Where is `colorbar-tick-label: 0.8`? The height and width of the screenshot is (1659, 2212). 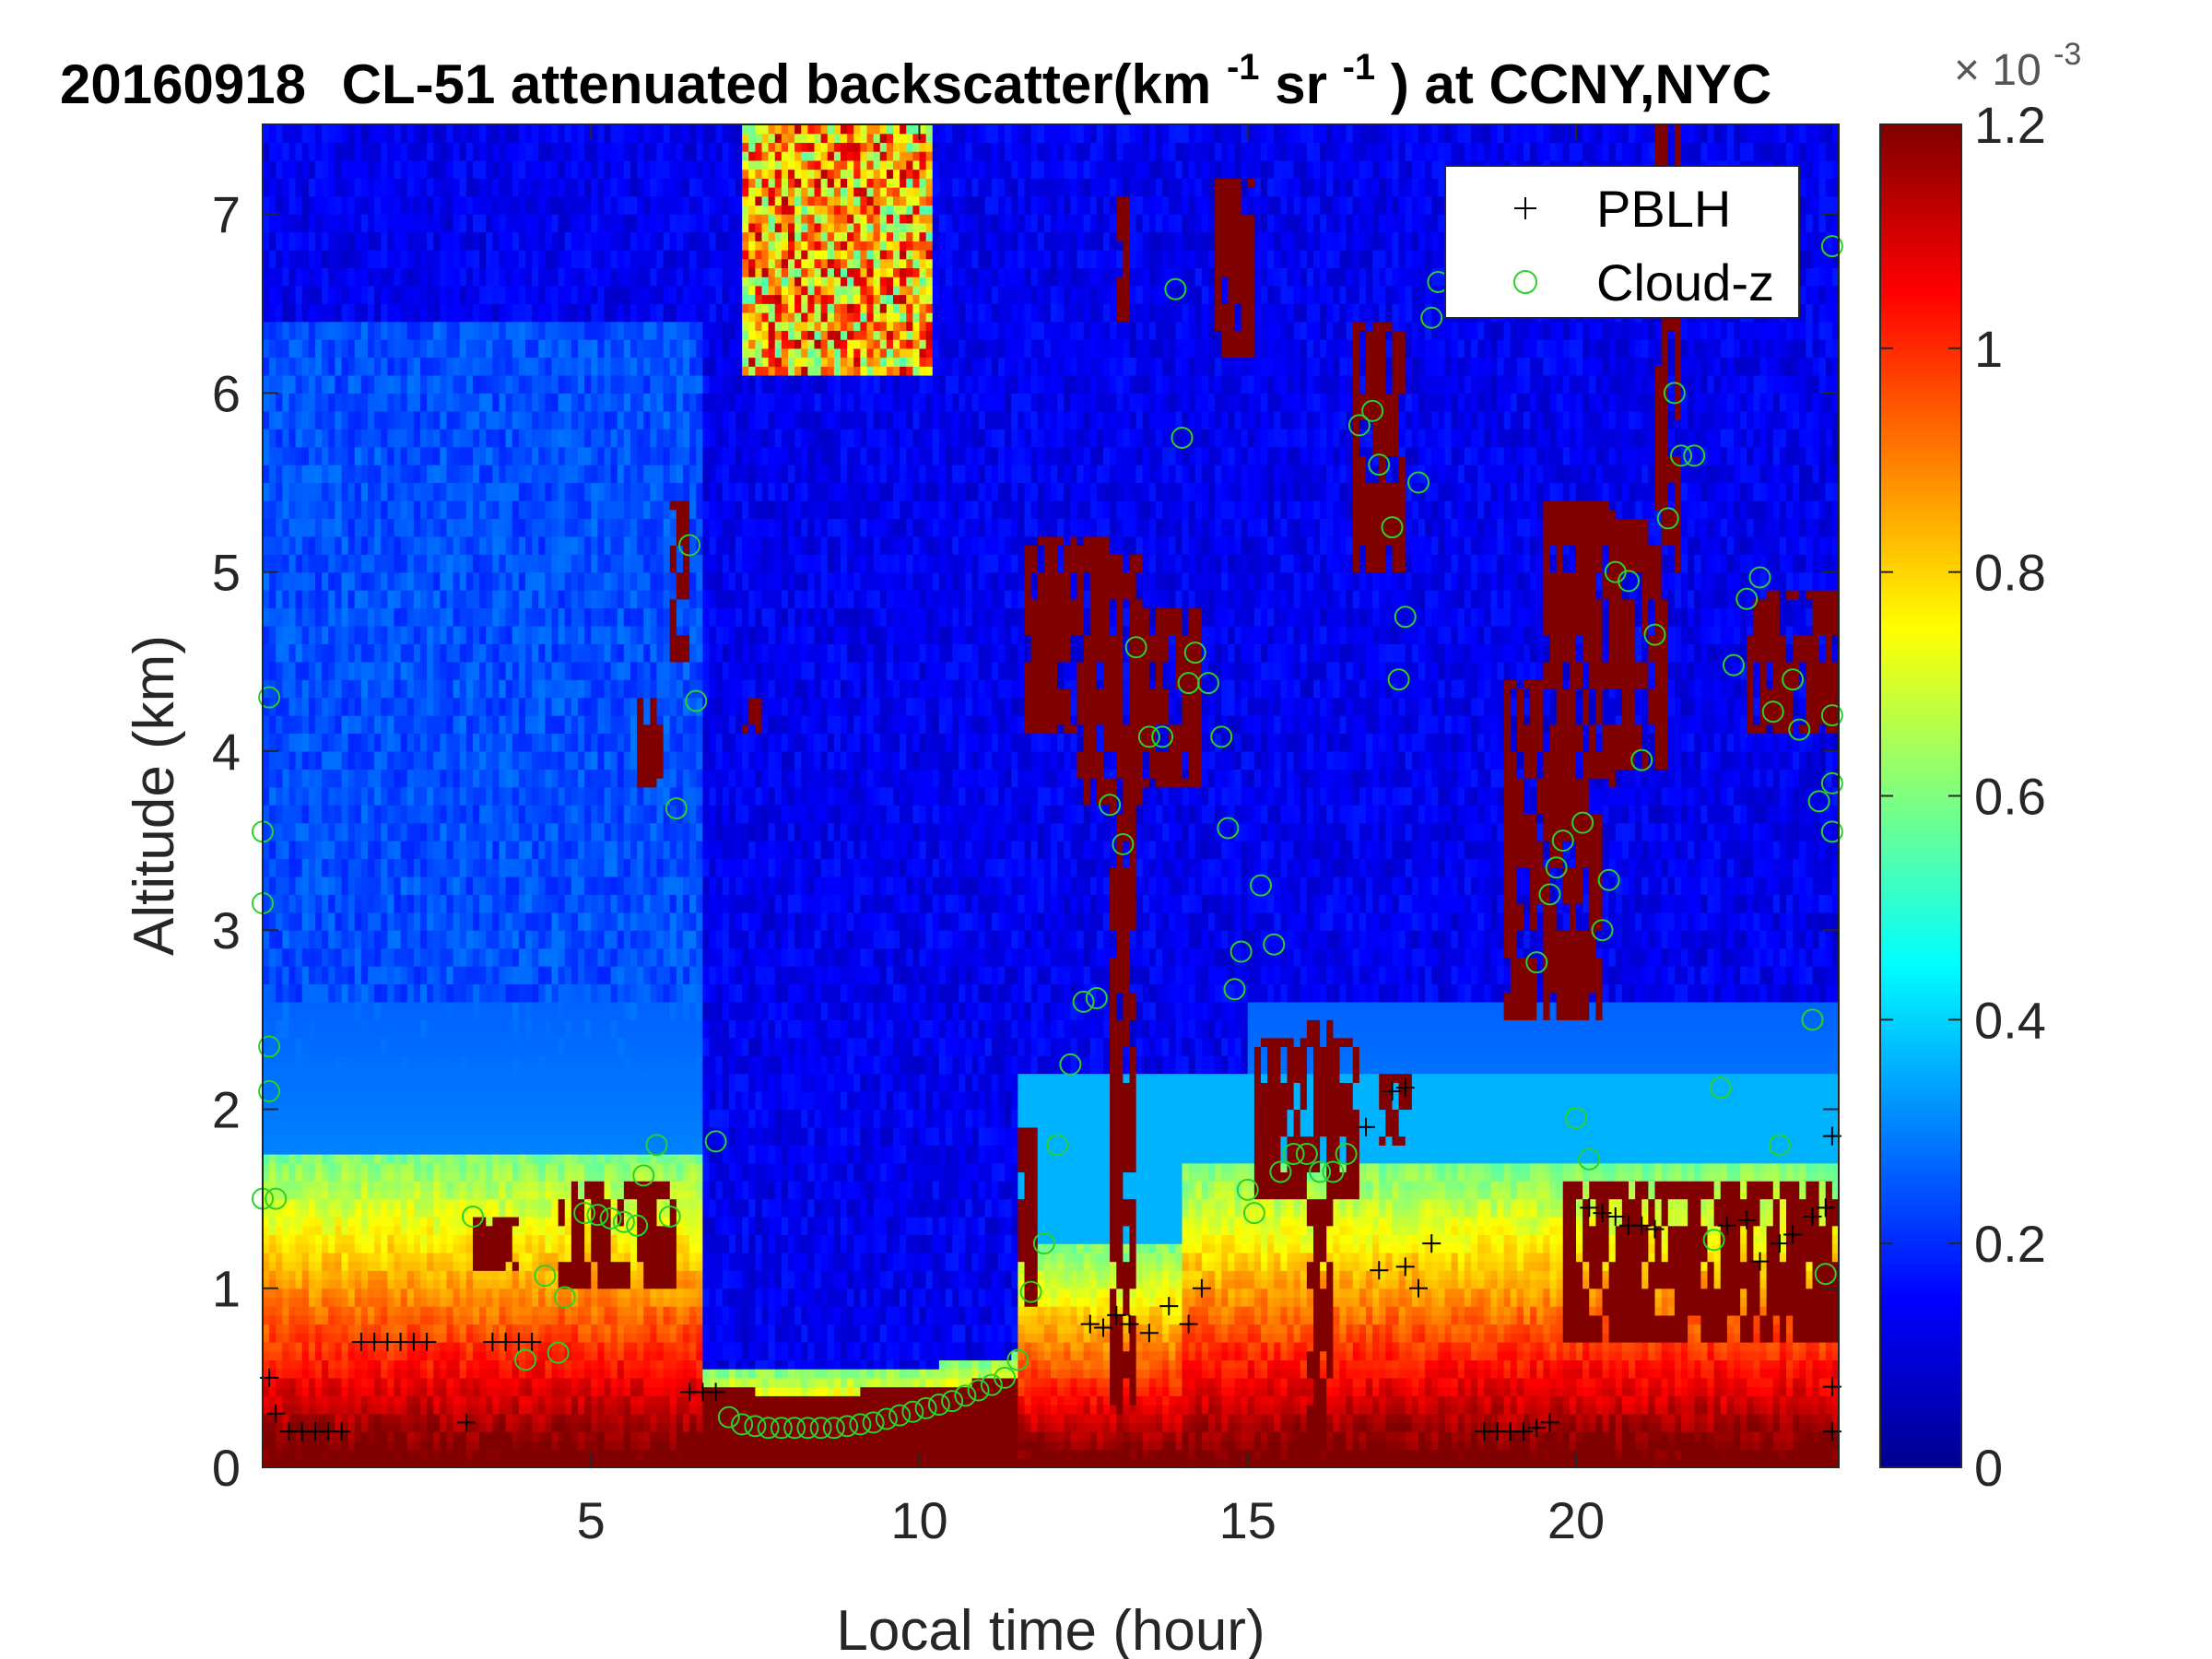 colorbar-tick-label: 0.8 is located at coordinates (2010, 573).